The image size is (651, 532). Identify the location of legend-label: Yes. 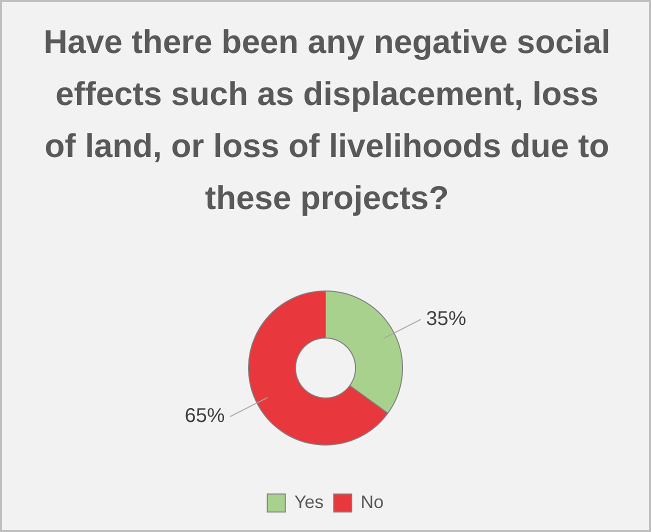
(309, 502).